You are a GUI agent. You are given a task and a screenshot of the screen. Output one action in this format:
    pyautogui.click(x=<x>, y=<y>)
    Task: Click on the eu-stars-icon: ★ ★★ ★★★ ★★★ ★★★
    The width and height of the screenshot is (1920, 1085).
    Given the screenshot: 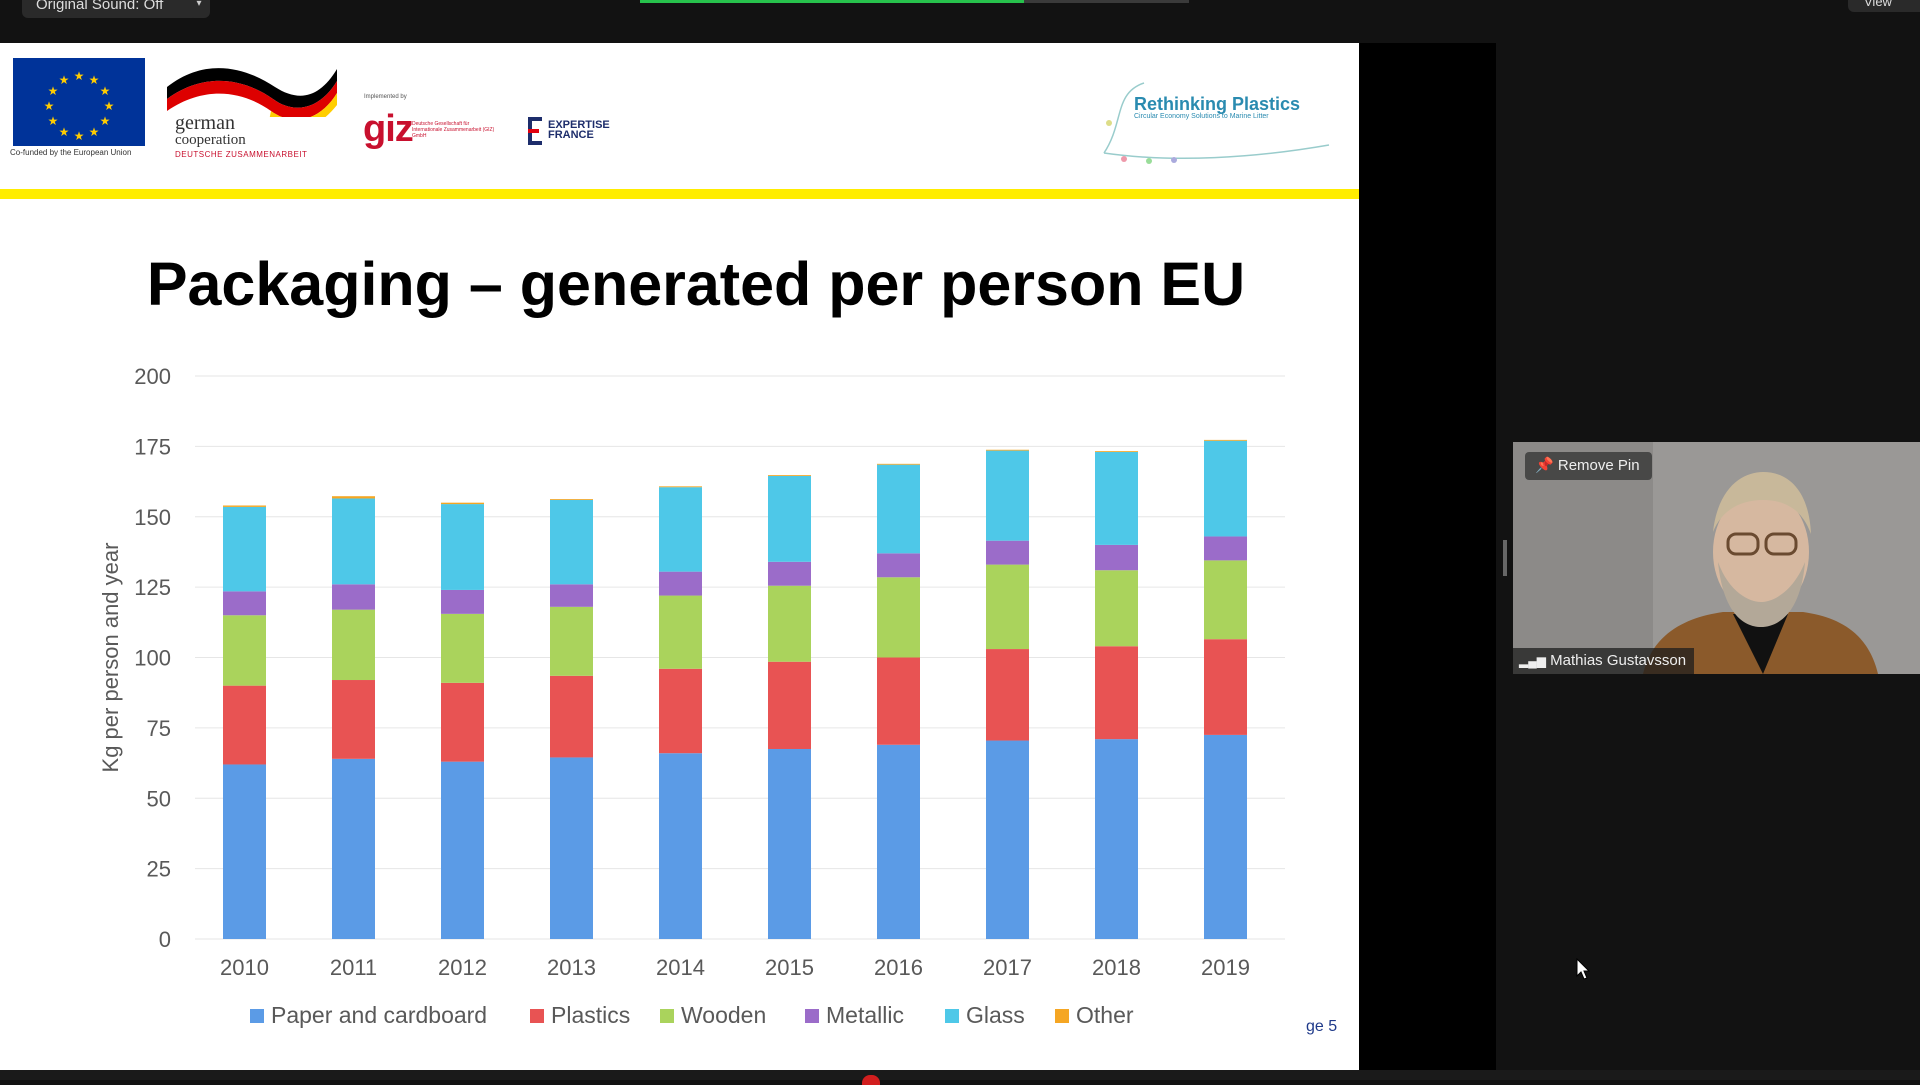 What is the action you would take?
    pyautogui.click(x=79, y=106)
    